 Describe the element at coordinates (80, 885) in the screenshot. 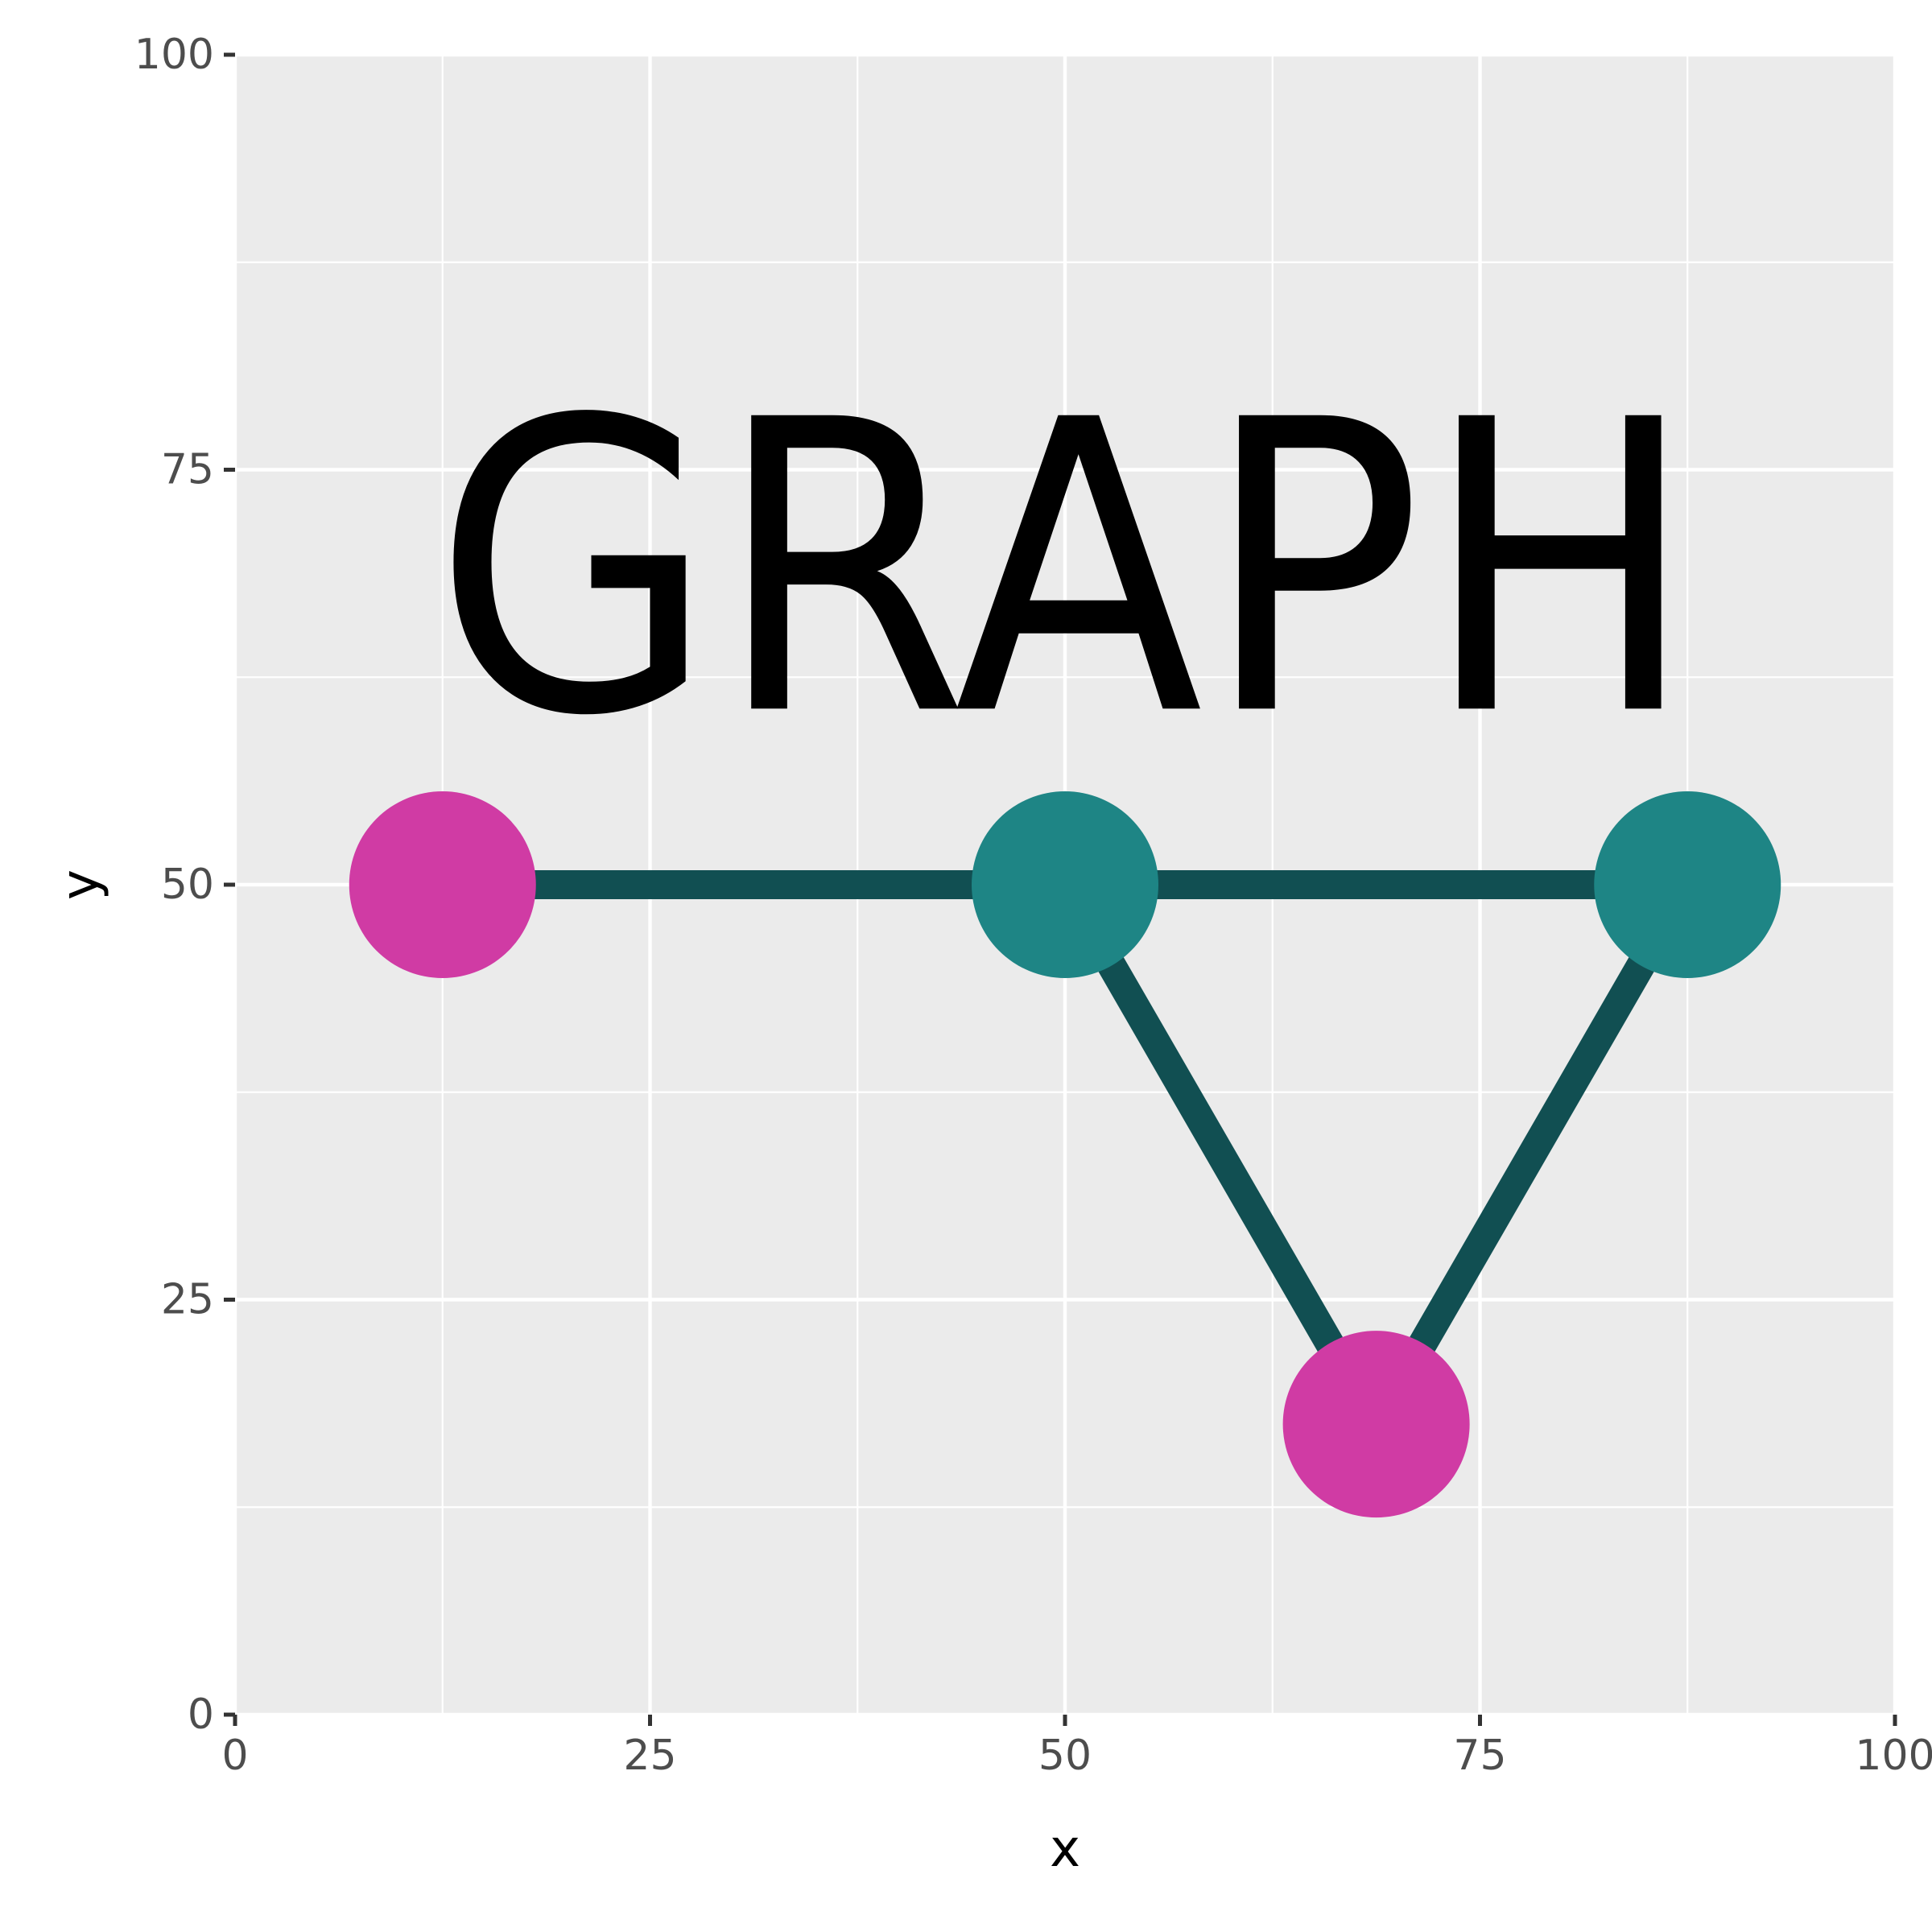

I see `y-axis-title: y` at that location.